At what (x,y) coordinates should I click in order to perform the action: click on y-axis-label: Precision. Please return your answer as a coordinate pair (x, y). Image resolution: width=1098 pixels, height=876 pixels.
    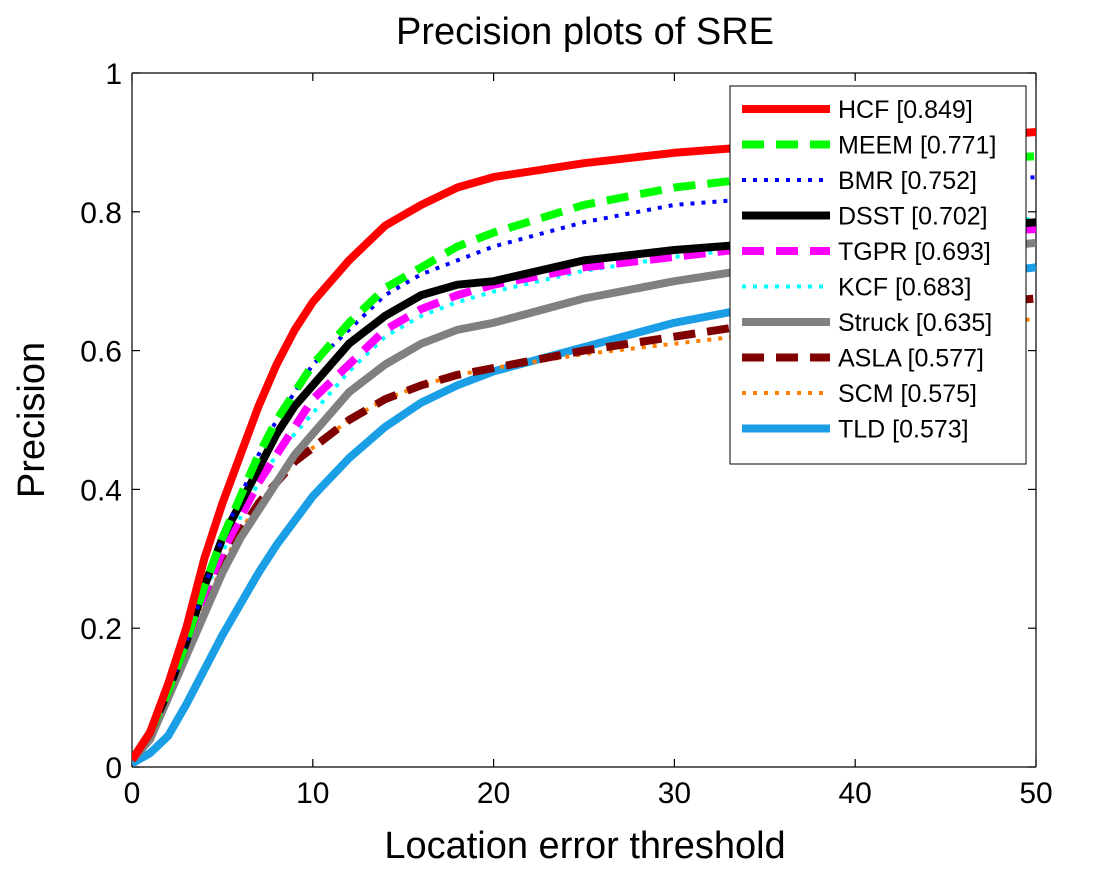
    Looking at the image, I should click on (32, 420).